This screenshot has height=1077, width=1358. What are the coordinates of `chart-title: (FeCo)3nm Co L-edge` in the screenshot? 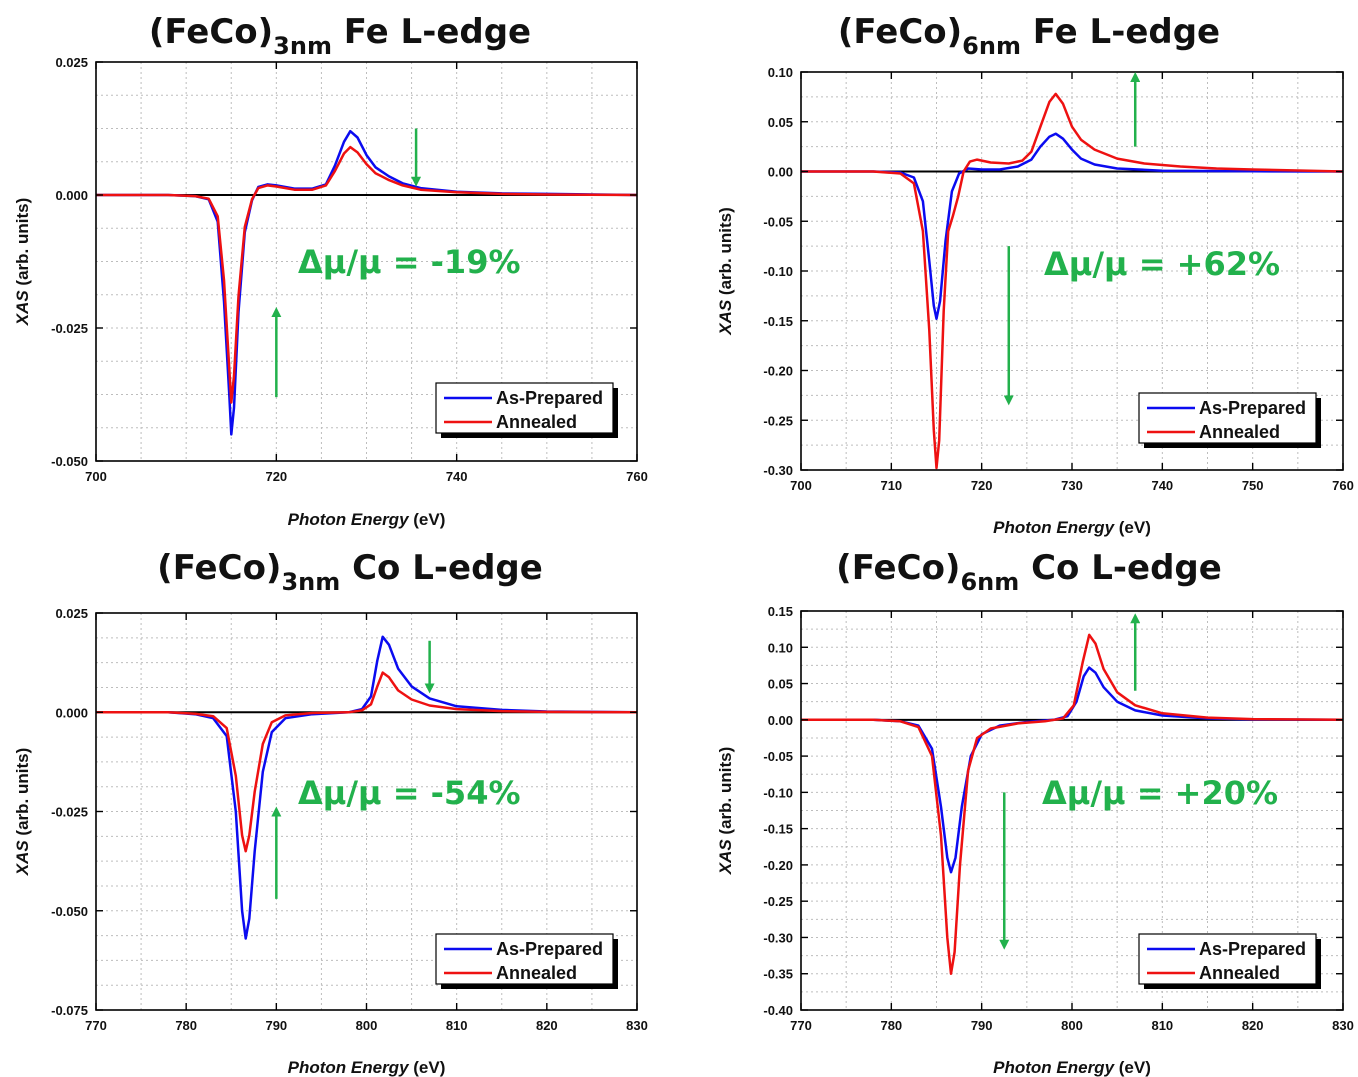 It's located at (350, 572).